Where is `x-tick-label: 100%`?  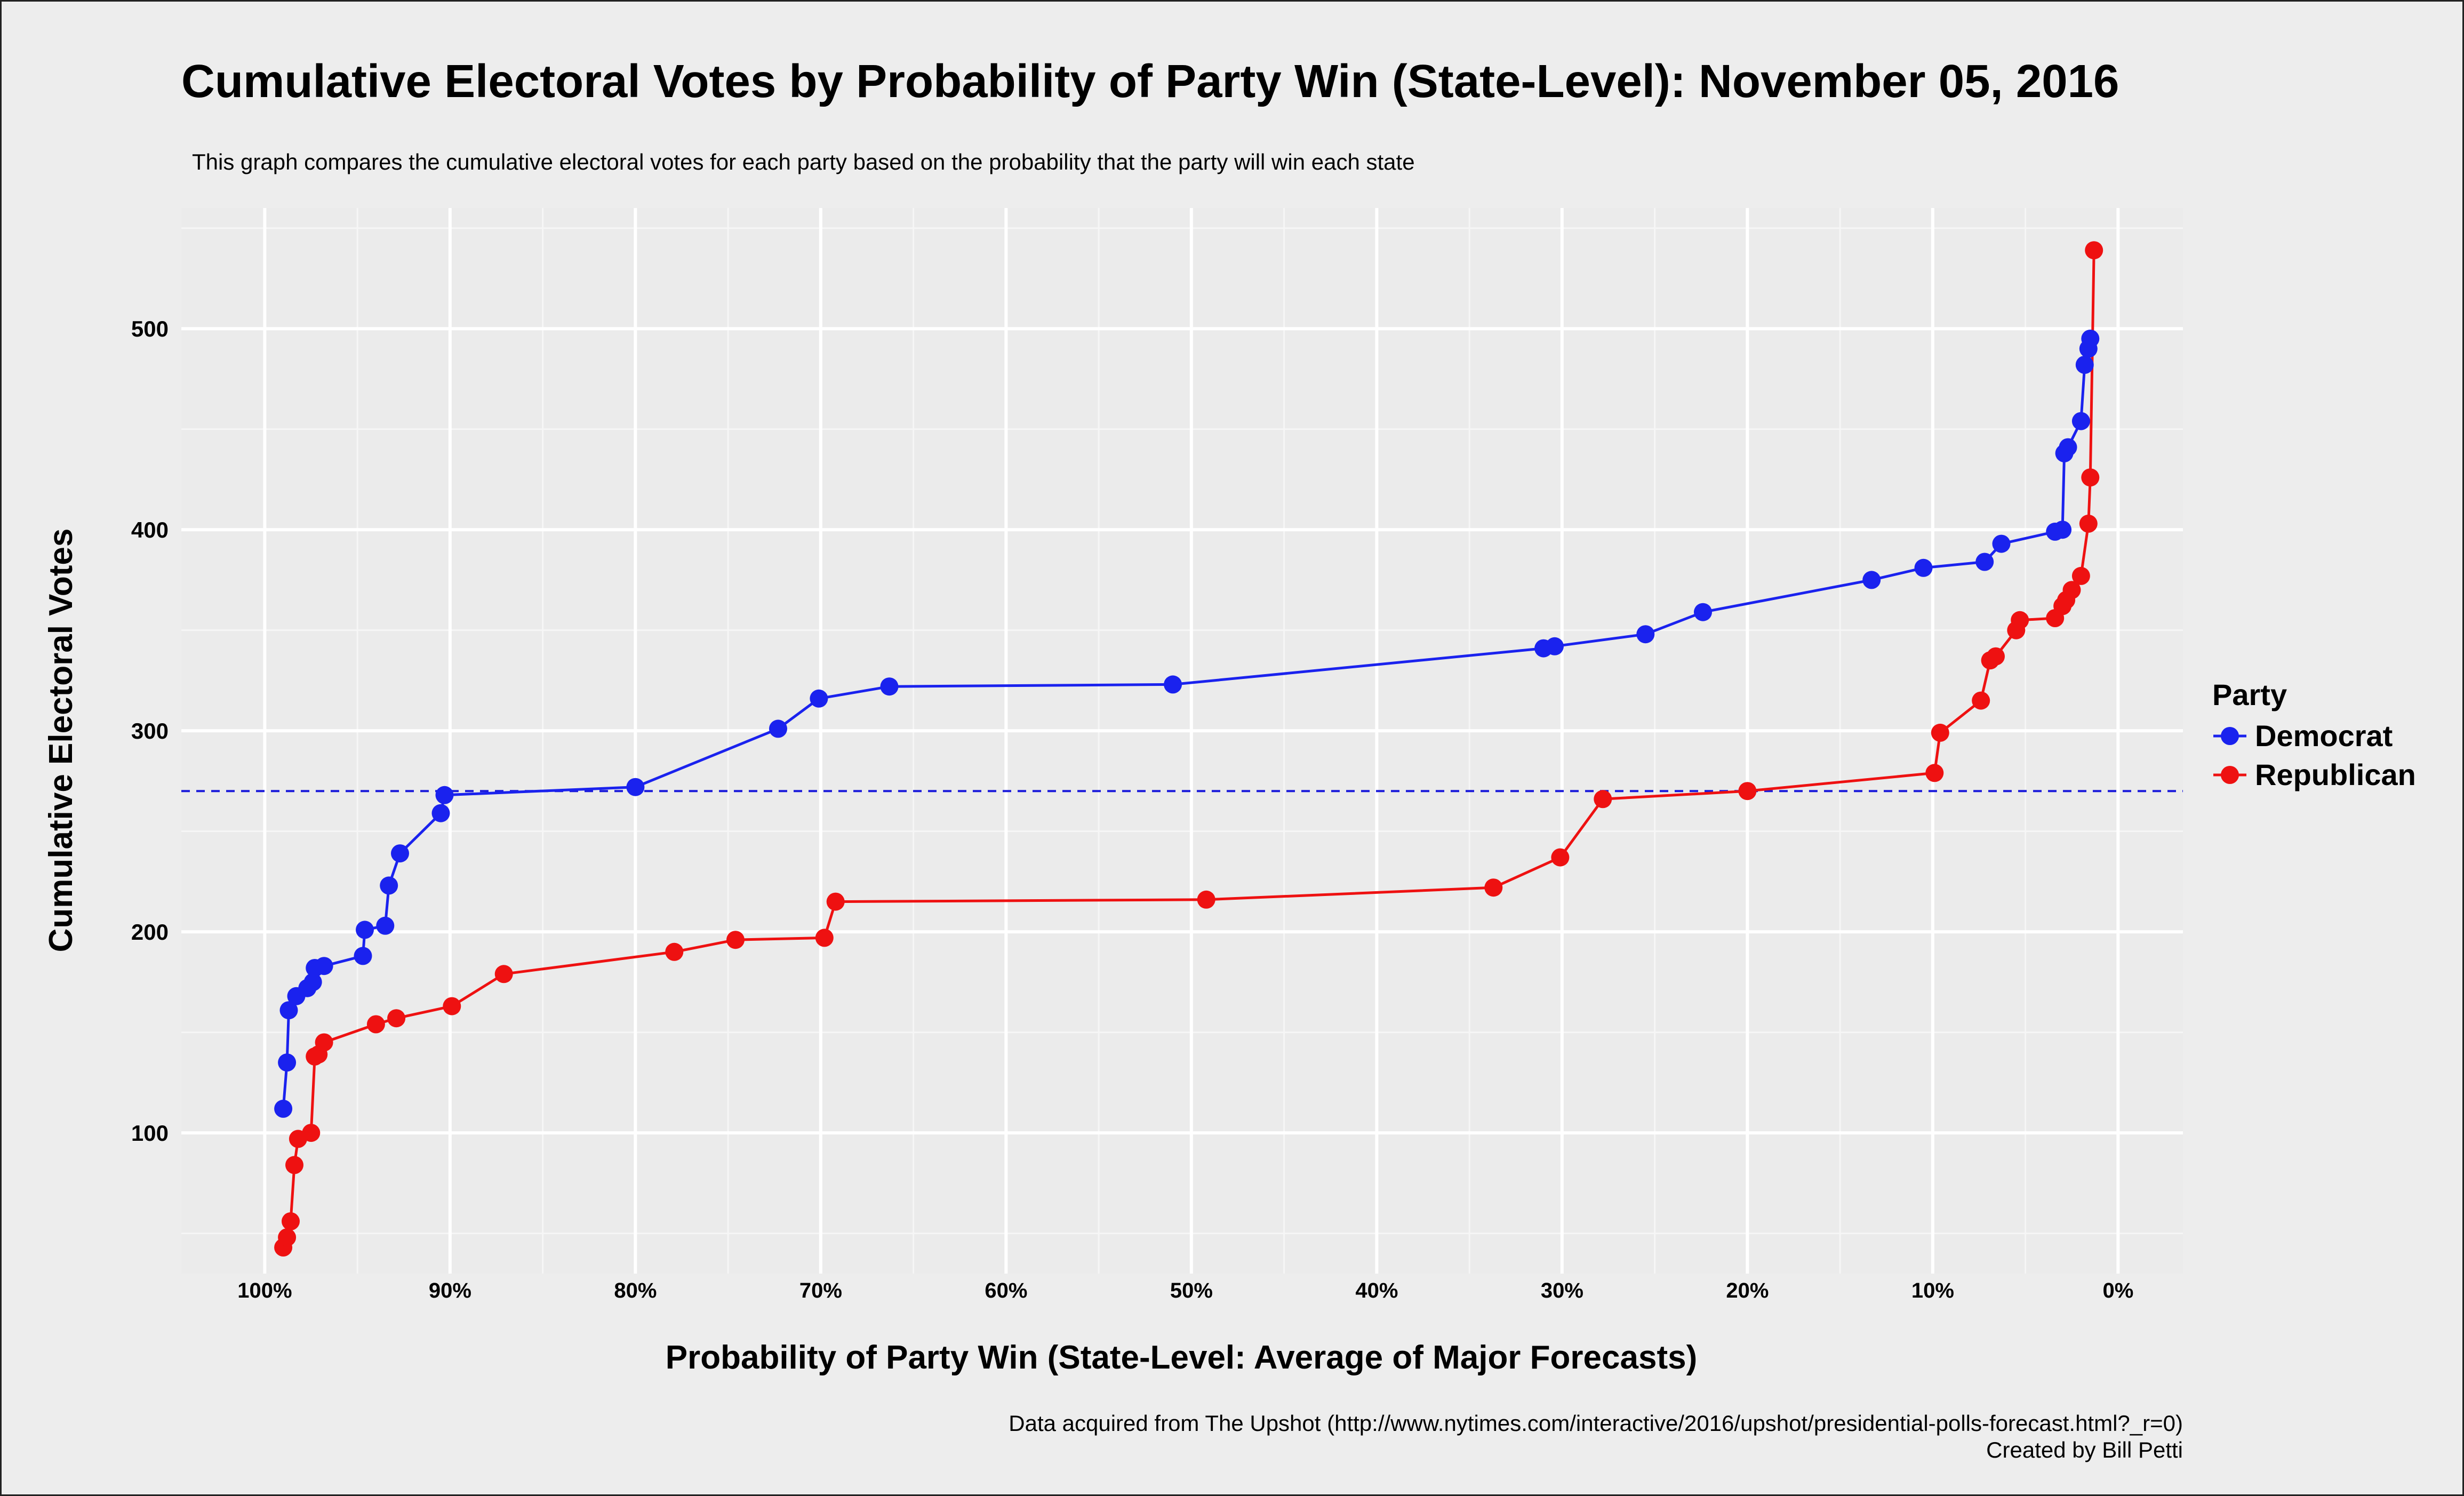
x-tick-label: 100% is located at coordinates (264, 1290).